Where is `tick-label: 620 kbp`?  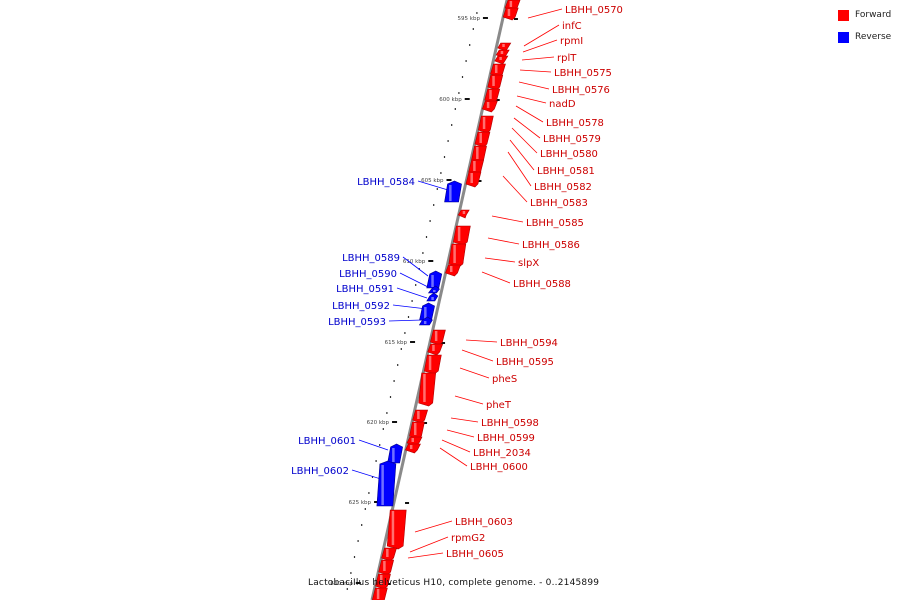
tick-label: 620 kbp is located at coordinates (378, 423).